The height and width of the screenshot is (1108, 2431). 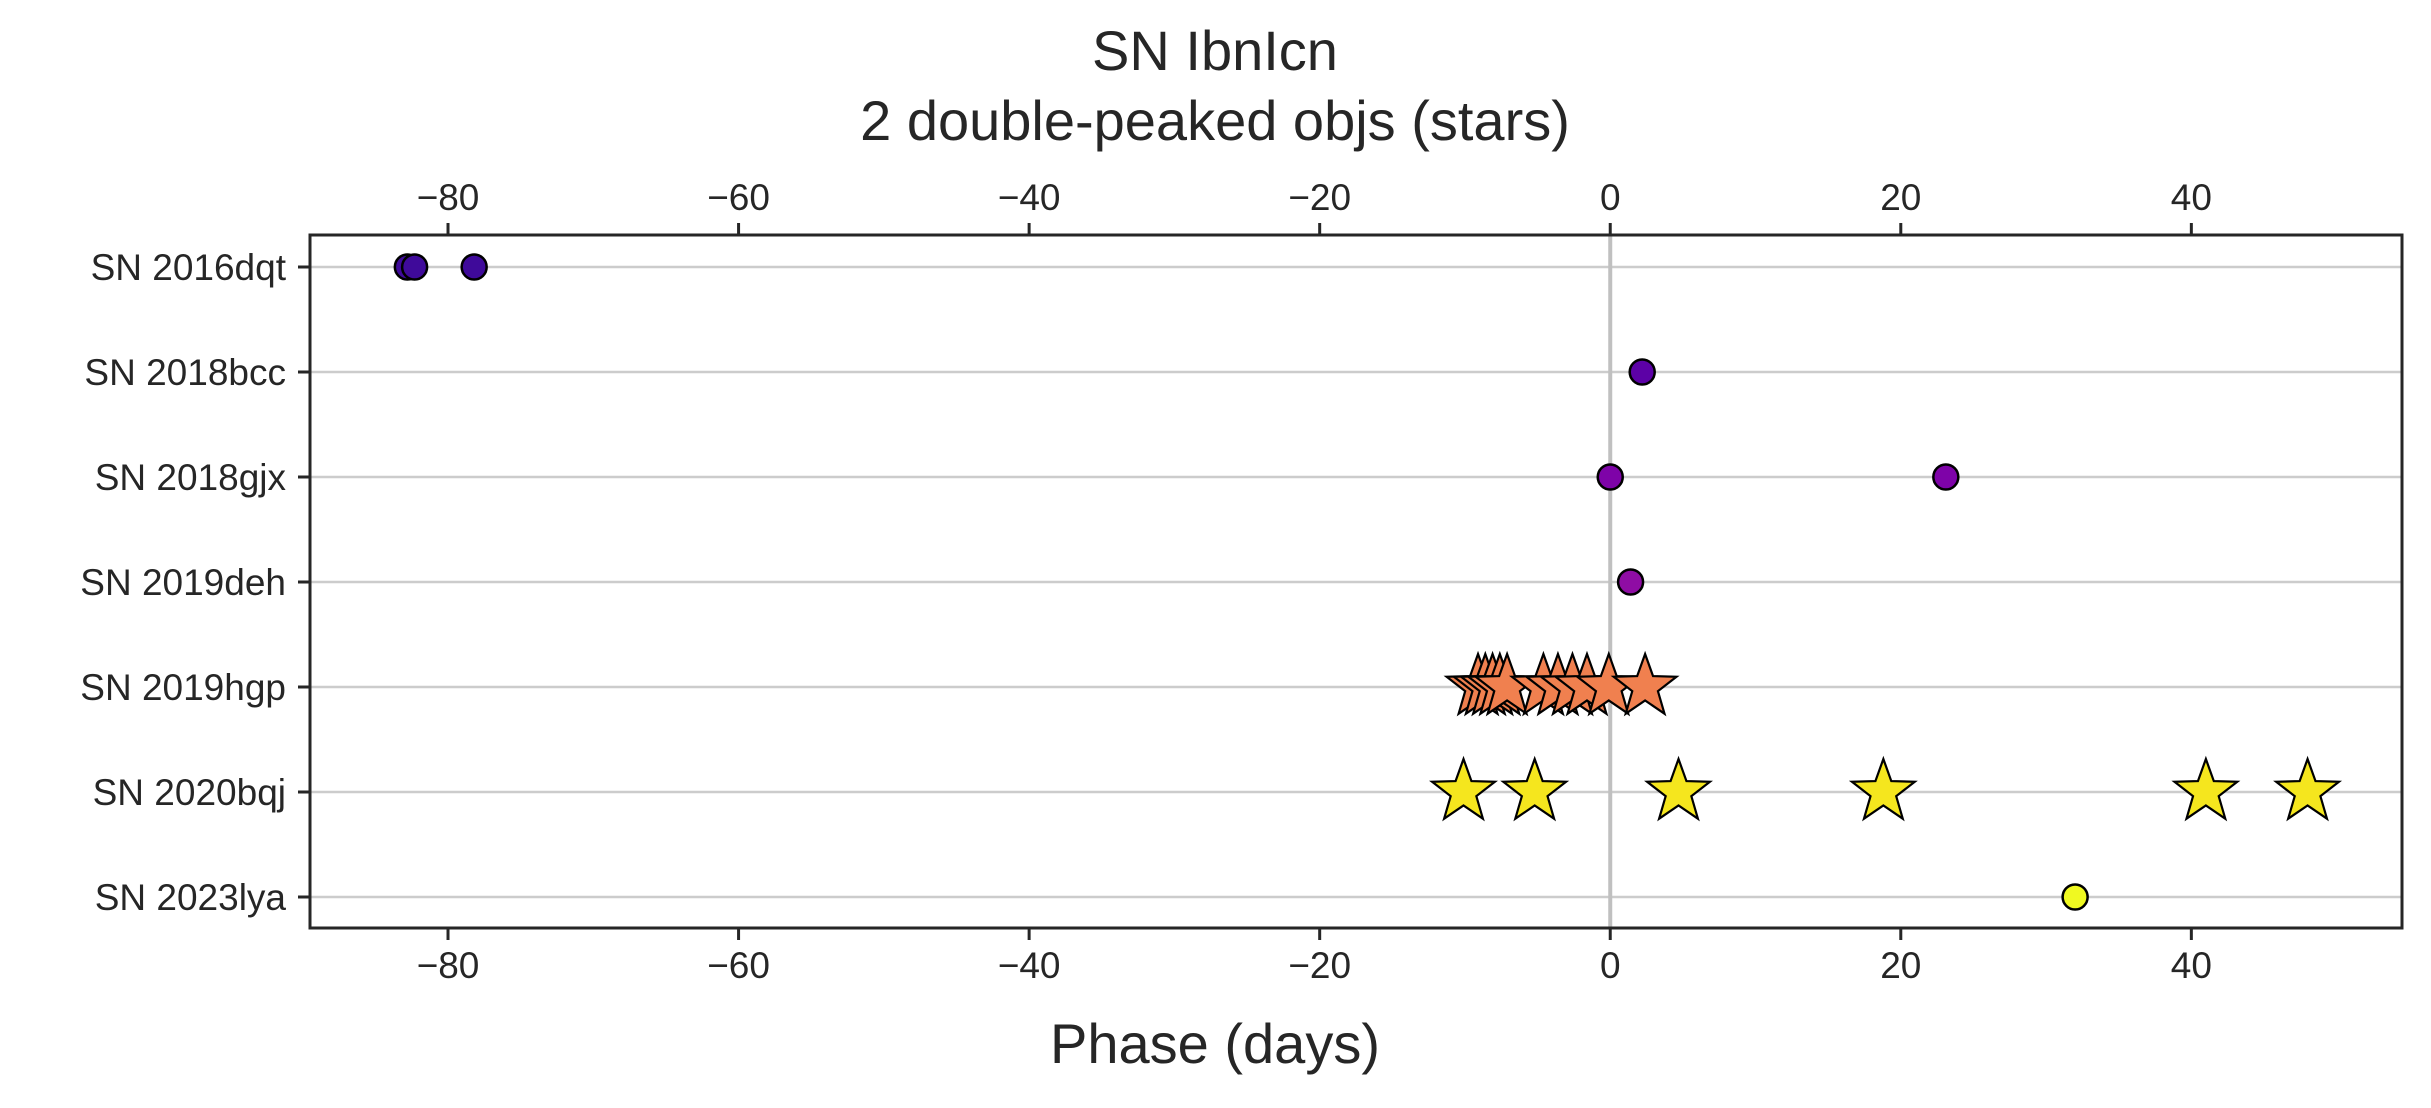 I want to click on x-tick-label-bottom: 40, so click(x=2191, y=965).